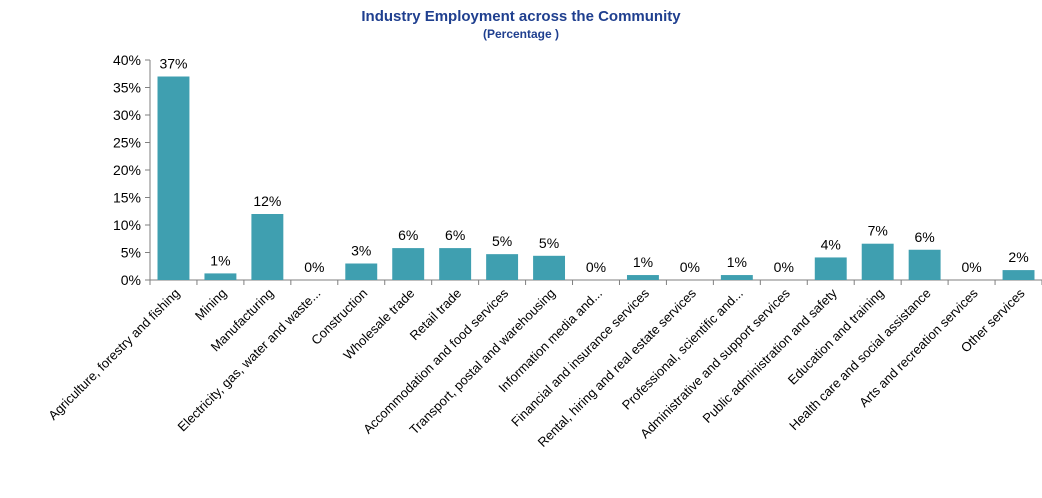 The width and height of the screenshot is (1042, 498). What do you see at coordinates (361, 251) in the screenshot?
I see `data-label: 3%` at bounding box center [361, 251].